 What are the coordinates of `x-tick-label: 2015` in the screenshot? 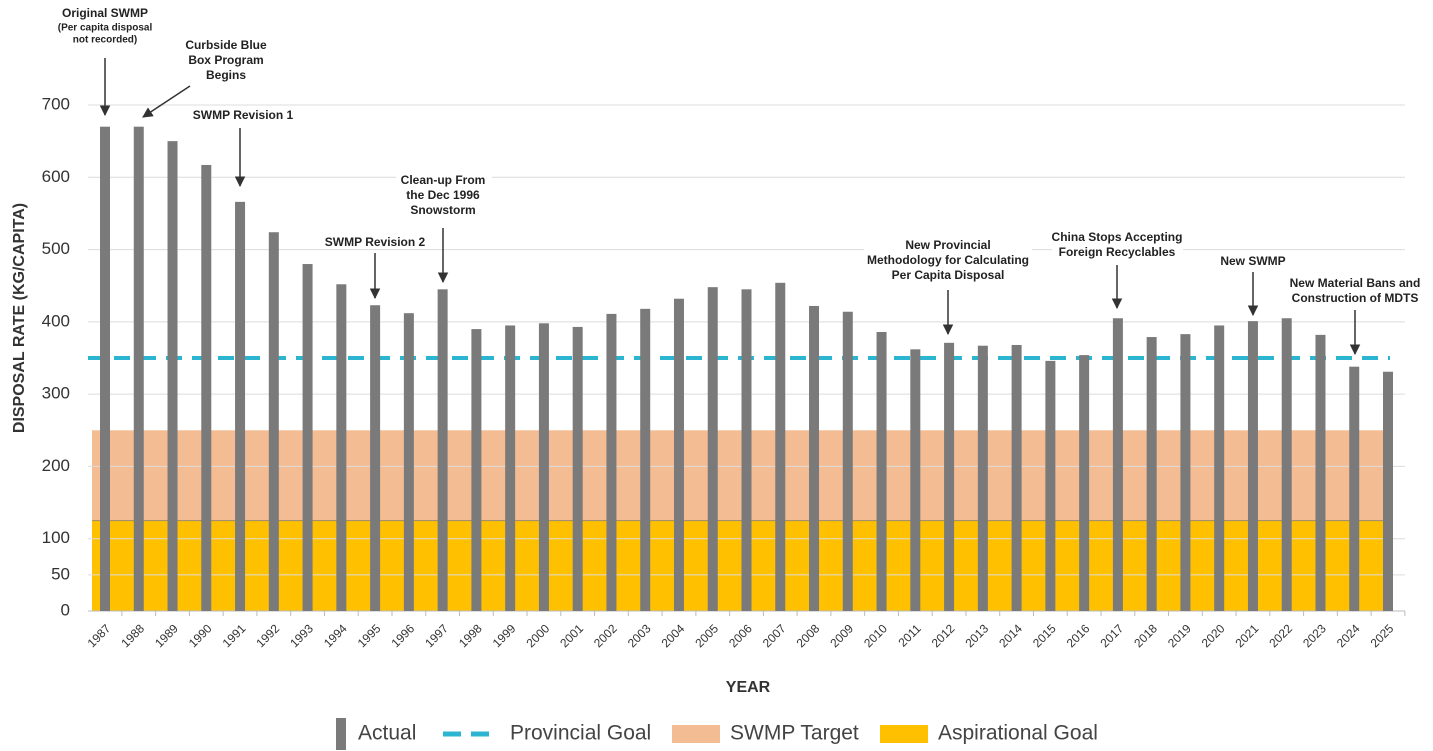 It's located at (1044, 635).